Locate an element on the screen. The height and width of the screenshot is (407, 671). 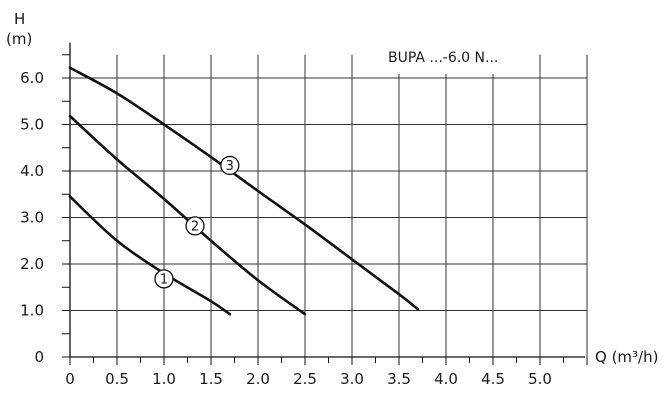
y-axis-label-line1: H is located at coordinates (19, 19).